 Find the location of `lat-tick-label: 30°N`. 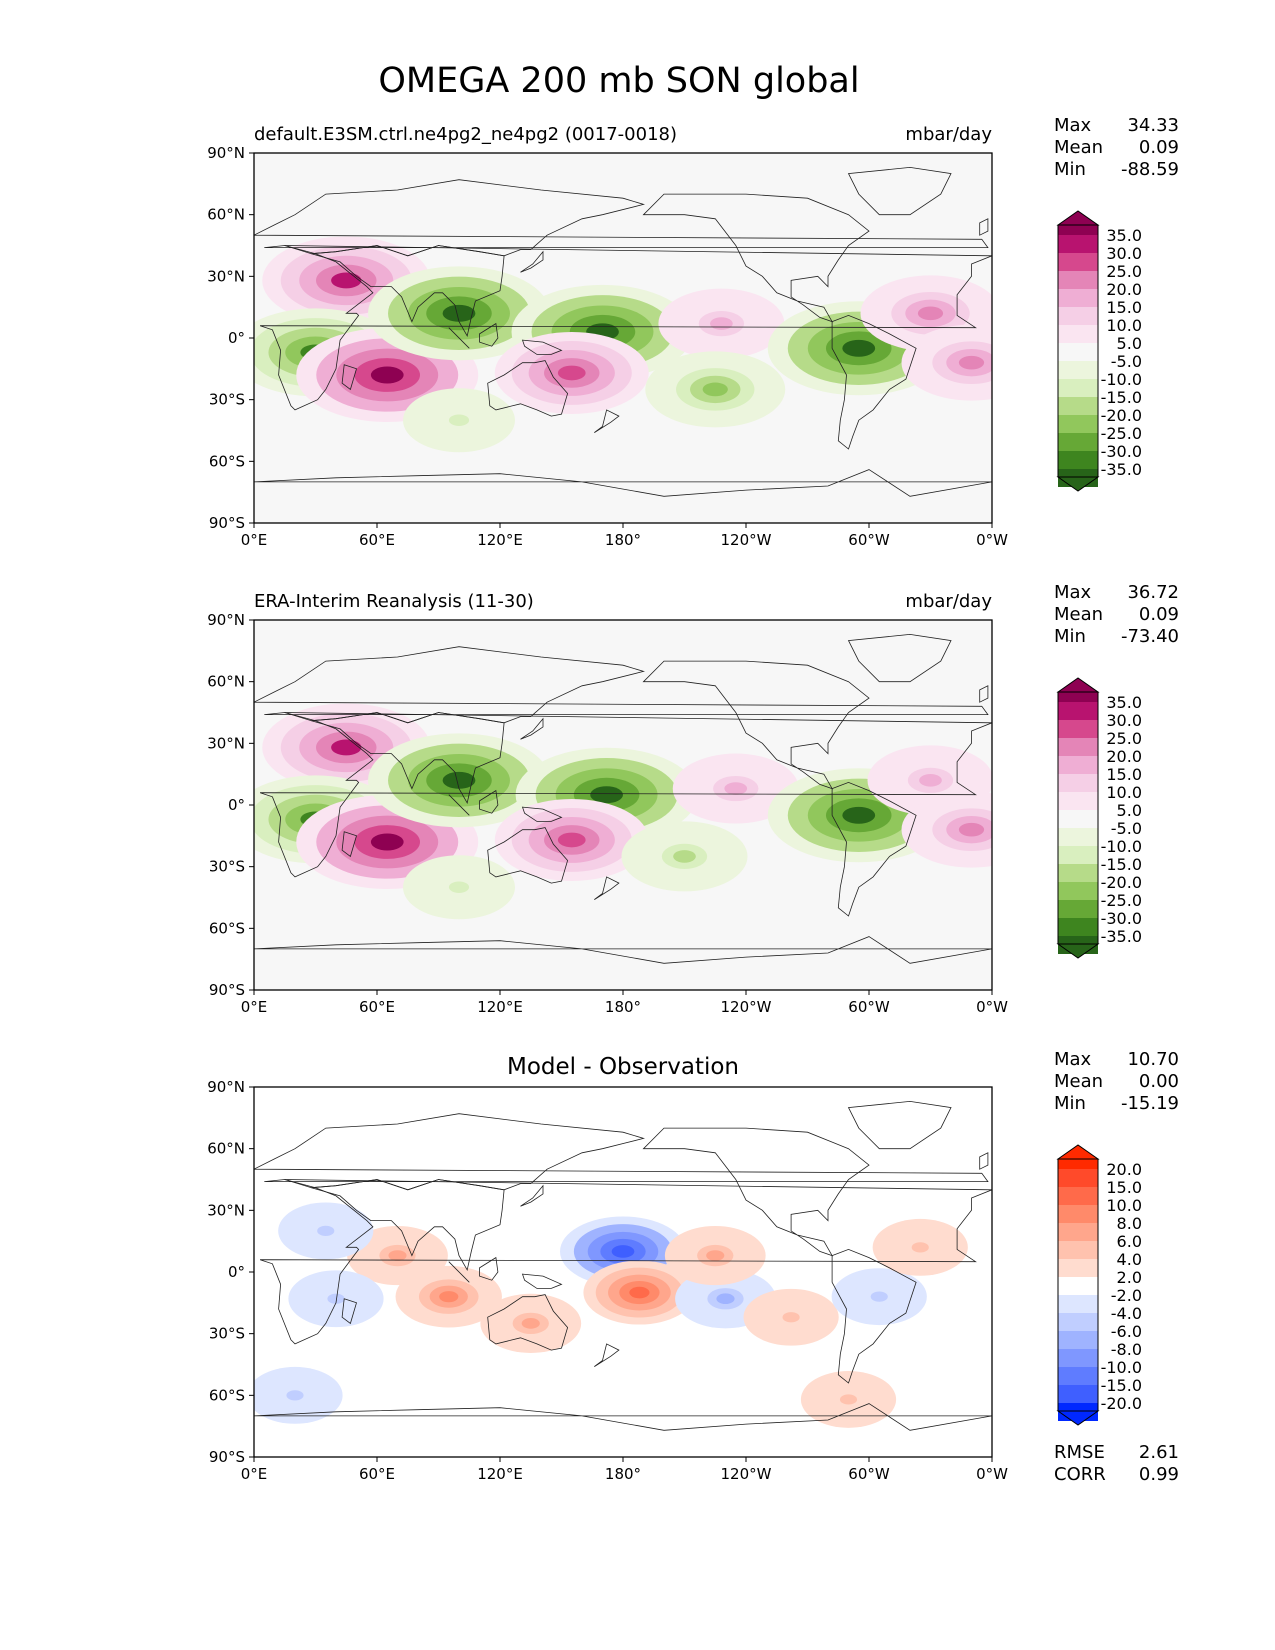

lat-tick-label: 30°N is located at coordinates (226, 743).